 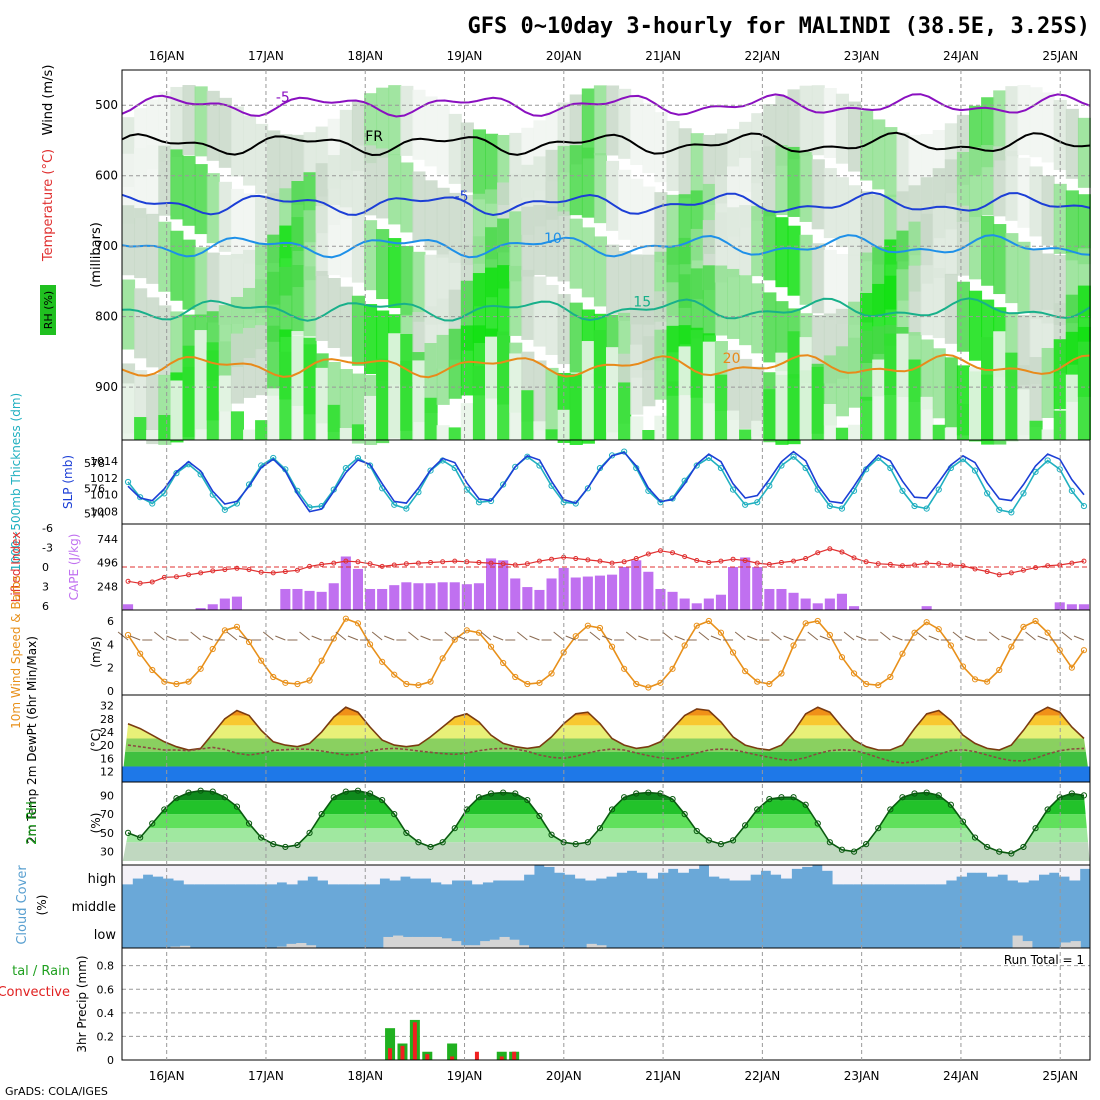 What do you see at coordinates (266, 1076) in the screenshot?
I see `date-label-bottom: 17JAN` at bounding box center [266, 1076].